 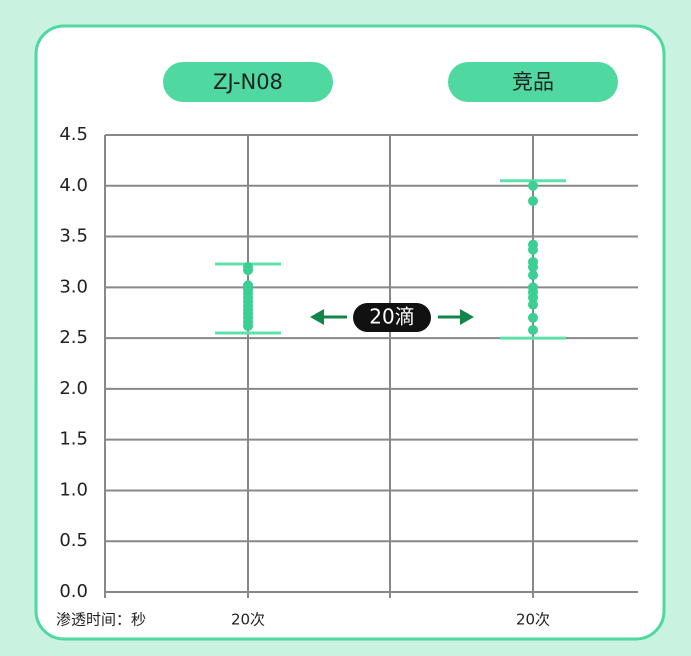 What do you see at coordinates (73, 185) in the screenshot?
I see `y-tick-label: 4.0` at bounding box center [73, 185].